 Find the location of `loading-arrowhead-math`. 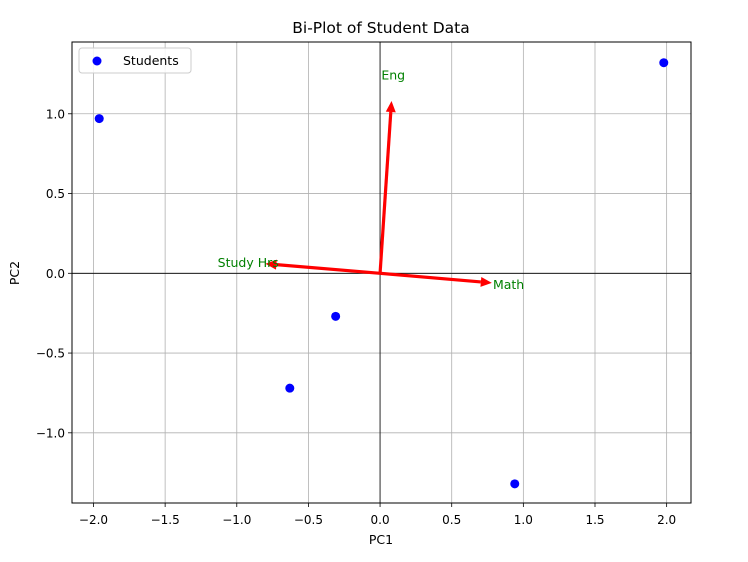

loading-arrowhead-math is located at coordinates (486, 281).